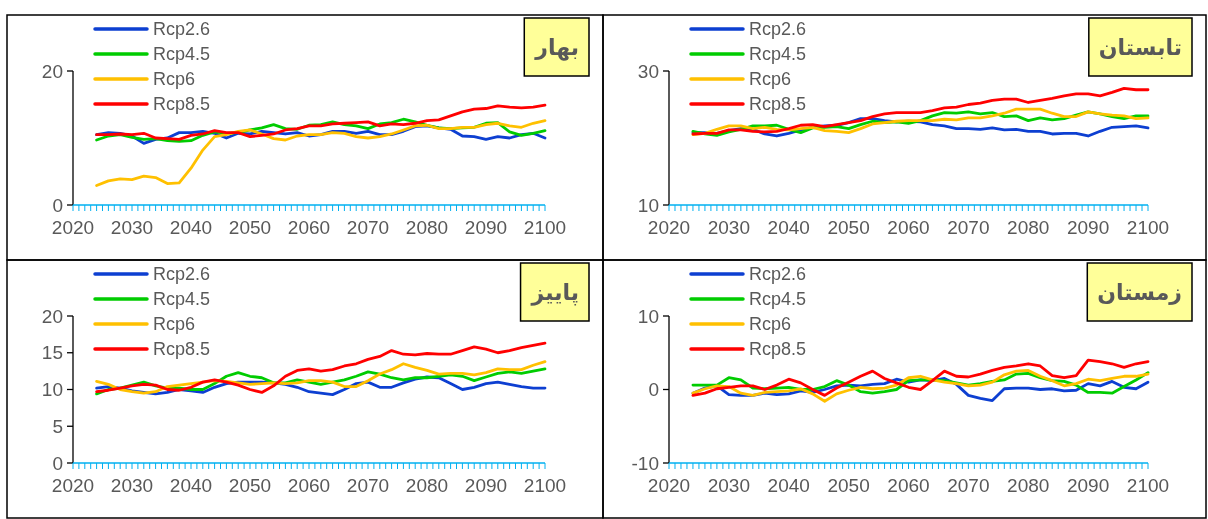  I want to click on y-tick-label: 30, so click(648, 71).